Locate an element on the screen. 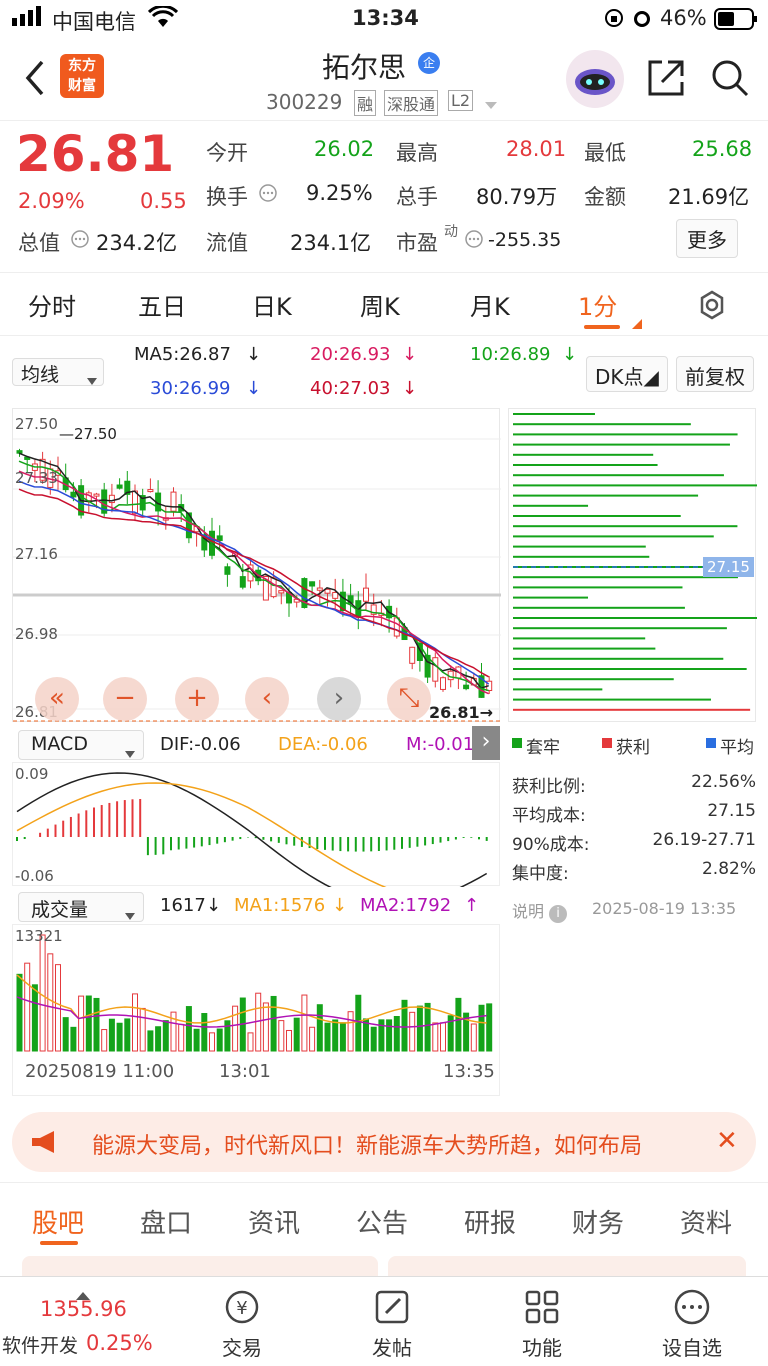 The width and height of the screenshot is (768, 1366). stock-code: 300229 is located at coordinates (304, 102).